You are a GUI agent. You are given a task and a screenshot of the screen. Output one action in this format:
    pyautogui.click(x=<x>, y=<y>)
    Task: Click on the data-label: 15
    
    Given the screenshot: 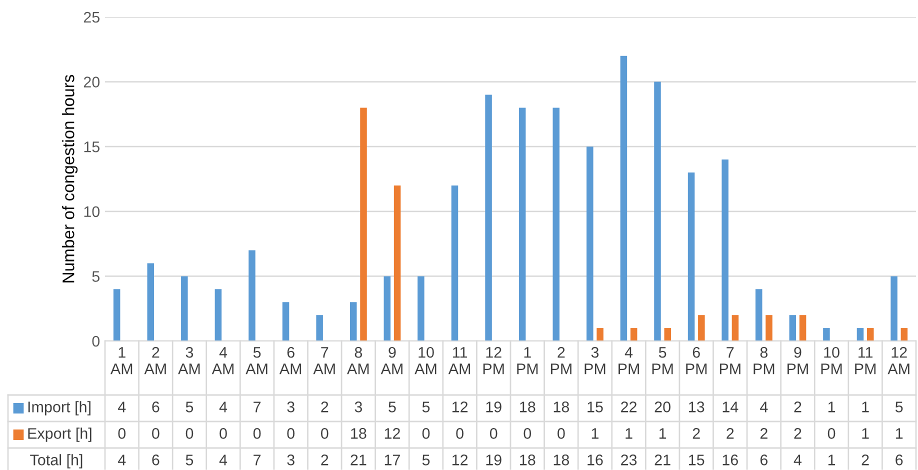 What is the action you would take?
    pyautogui.click(x=595, y=407)
    